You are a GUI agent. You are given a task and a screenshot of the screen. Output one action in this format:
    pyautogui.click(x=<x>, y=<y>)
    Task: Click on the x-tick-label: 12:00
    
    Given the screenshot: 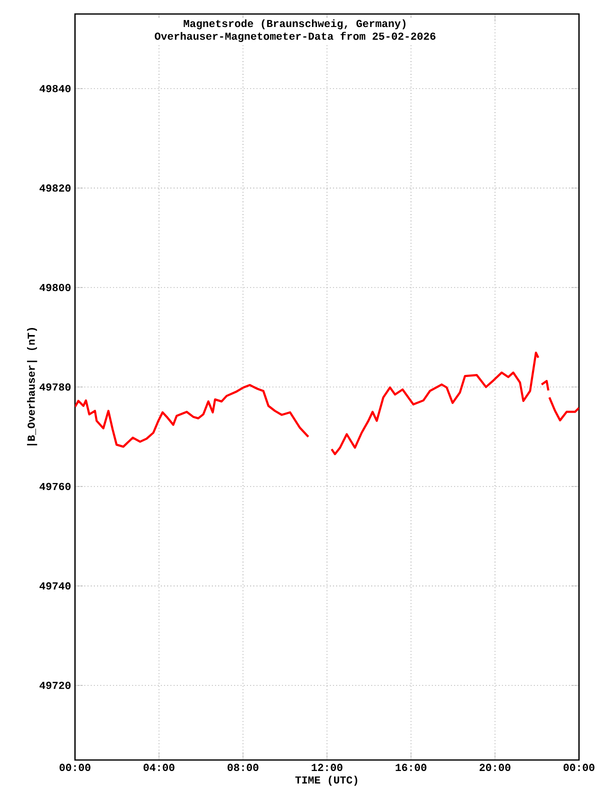 What is the action you would take?
    pyautogui.click(x=327, y=768)
    